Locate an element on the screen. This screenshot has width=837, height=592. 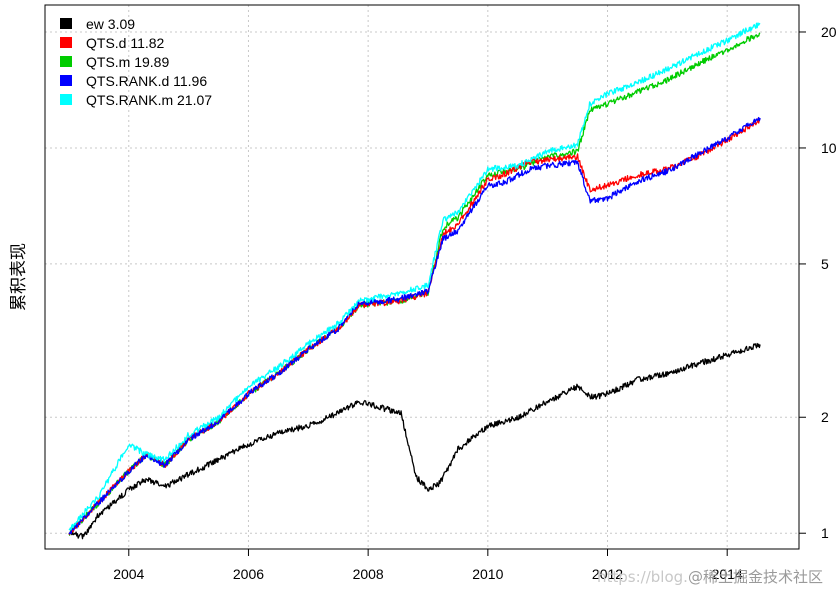
y-tick-label: 2 is located at coordinates (825, 417).